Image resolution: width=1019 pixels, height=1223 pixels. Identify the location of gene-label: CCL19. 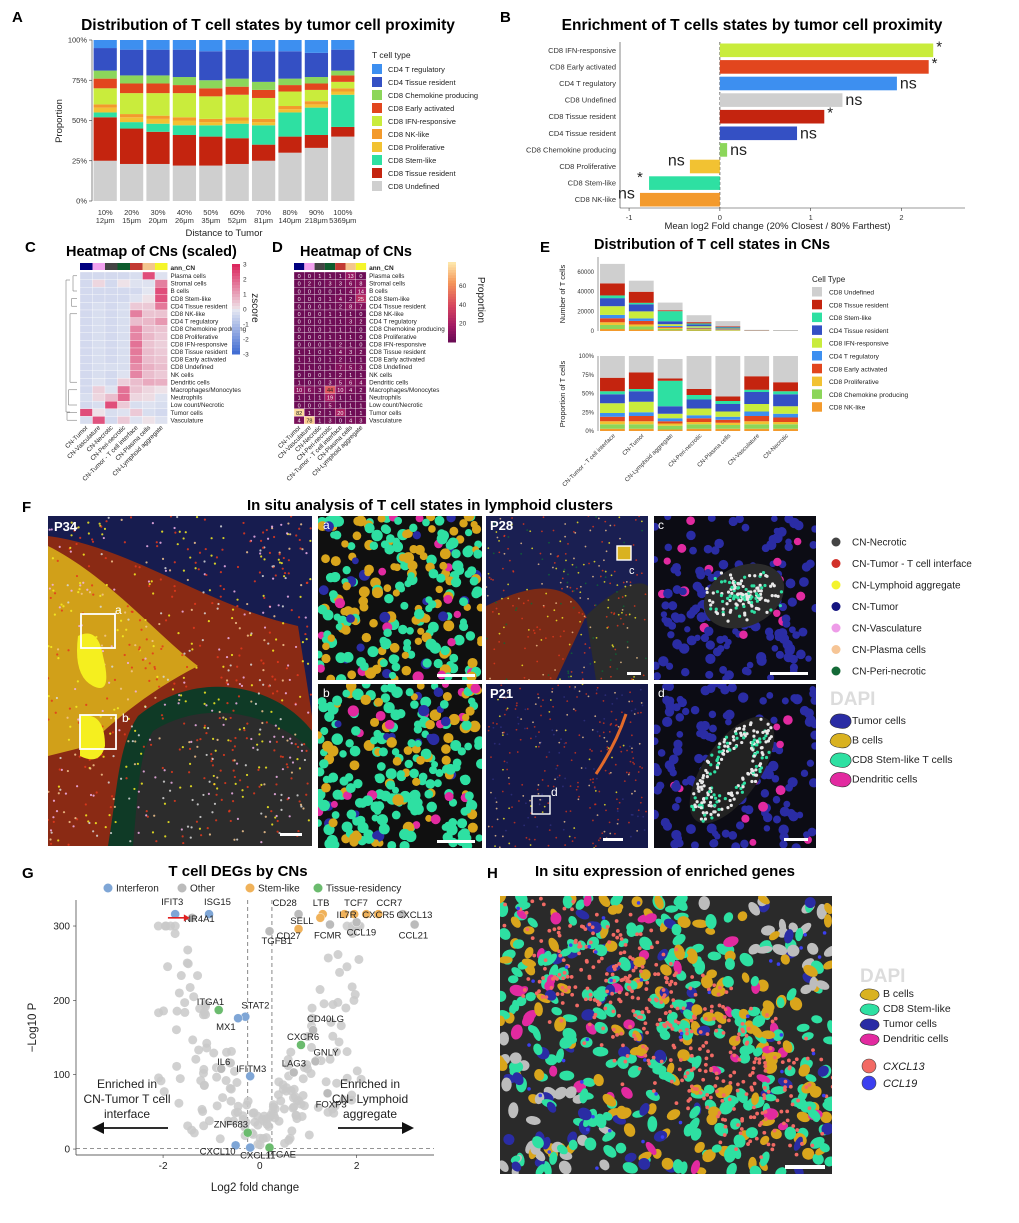
(362, 932).